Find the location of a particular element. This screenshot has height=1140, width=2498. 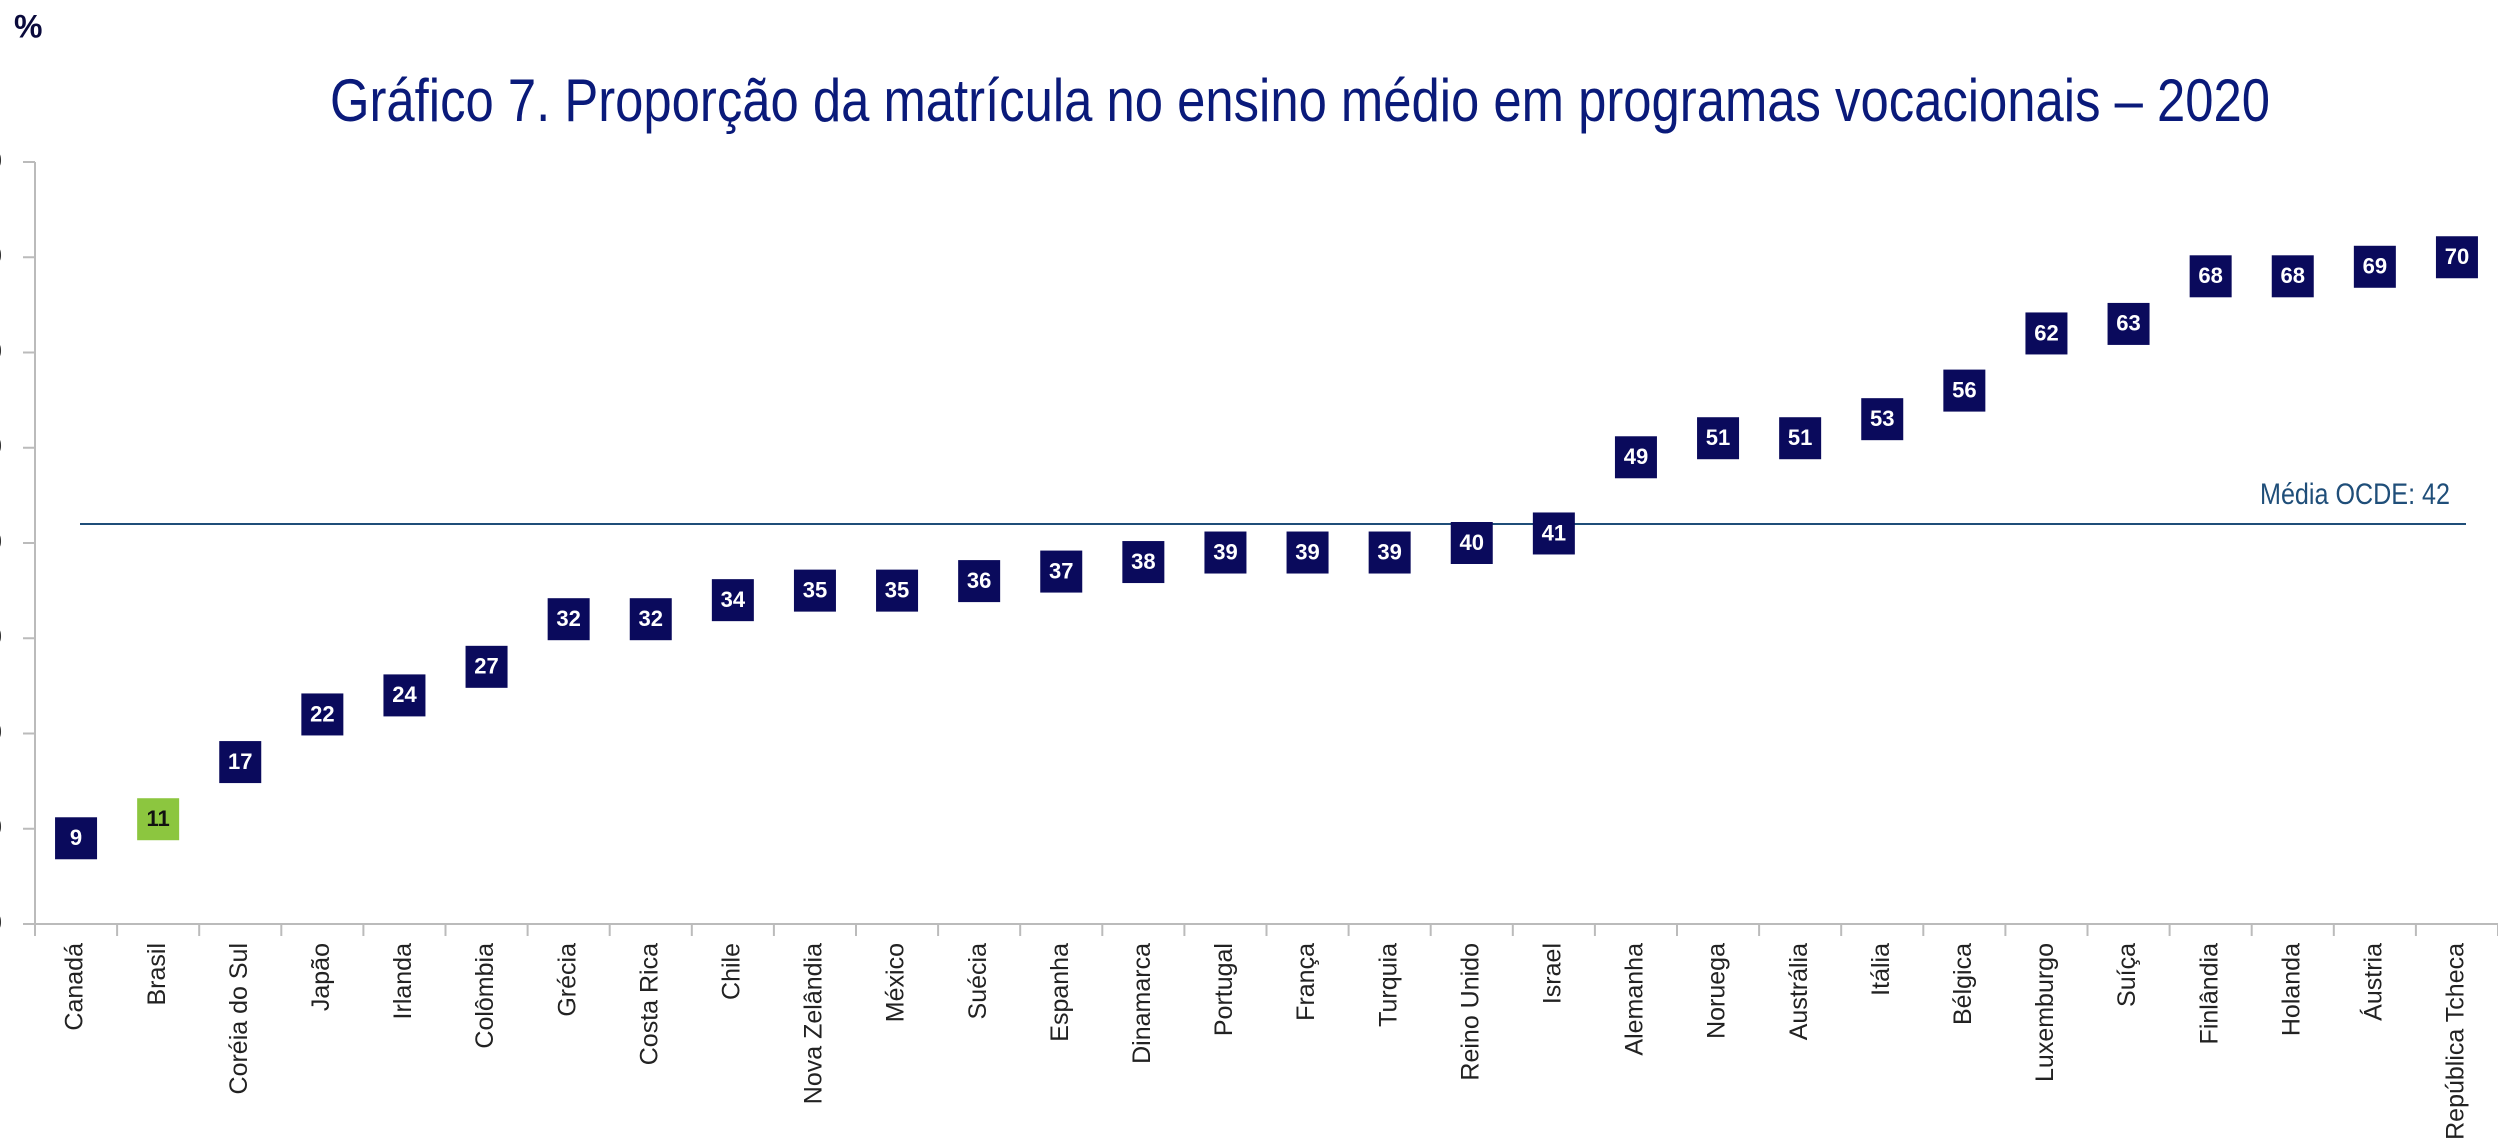

y-tick-label: 30 is located at coordinates (1, 637).